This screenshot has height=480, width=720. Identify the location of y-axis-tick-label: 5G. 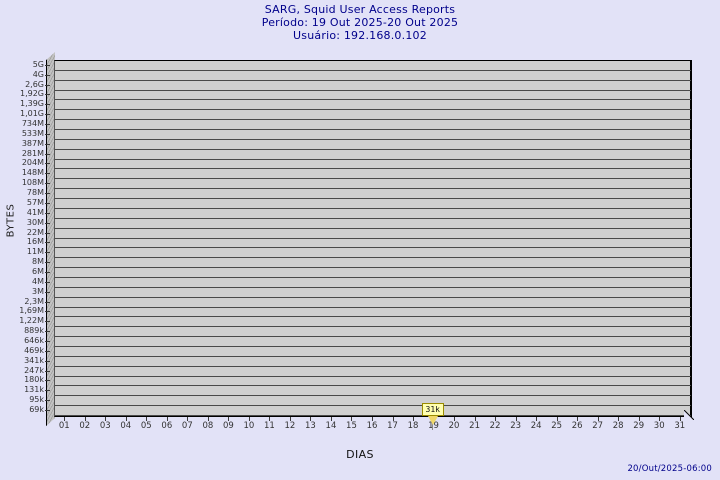
(38, 64).